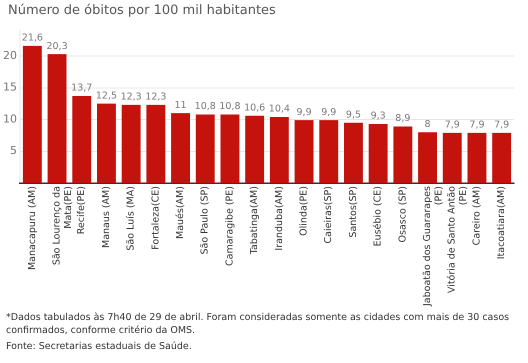  I want to click on x-tick-label: Recife(PE), so click(82, 210).